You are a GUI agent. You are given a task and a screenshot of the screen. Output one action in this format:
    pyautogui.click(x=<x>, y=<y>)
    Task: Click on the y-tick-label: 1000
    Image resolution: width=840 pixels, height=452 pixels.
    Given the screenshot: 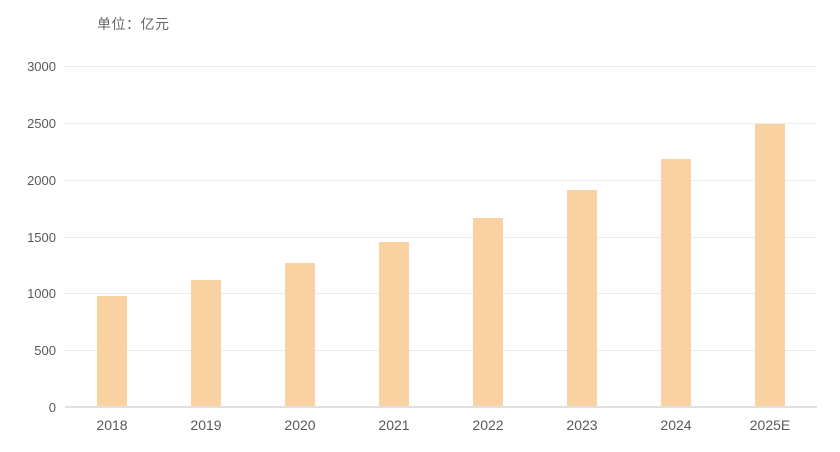 What is the action you would take?
    pyautogui.click(x=41, y=294)
    